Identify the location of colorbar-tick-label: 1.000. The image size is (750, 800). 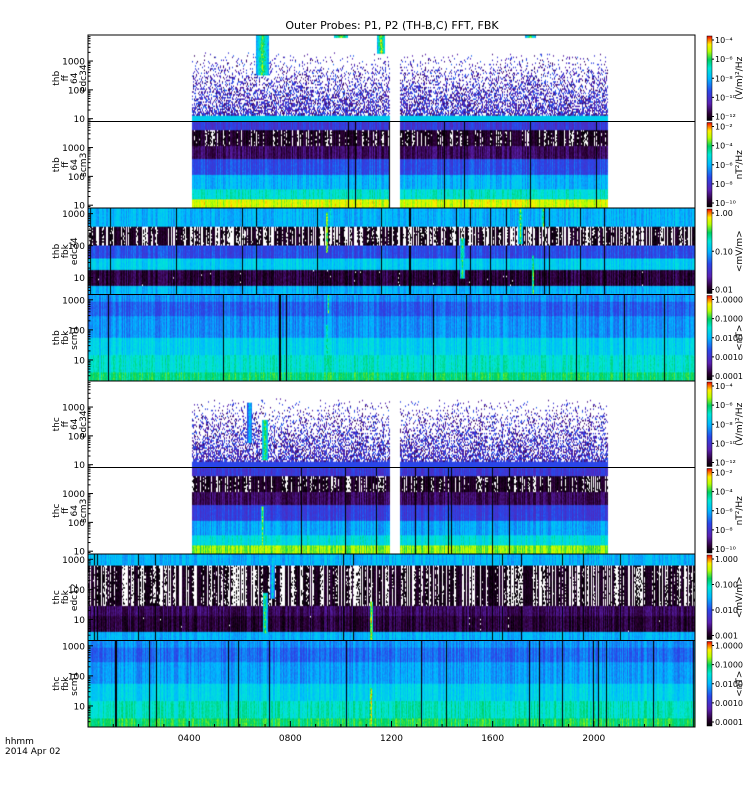
(726, 559).